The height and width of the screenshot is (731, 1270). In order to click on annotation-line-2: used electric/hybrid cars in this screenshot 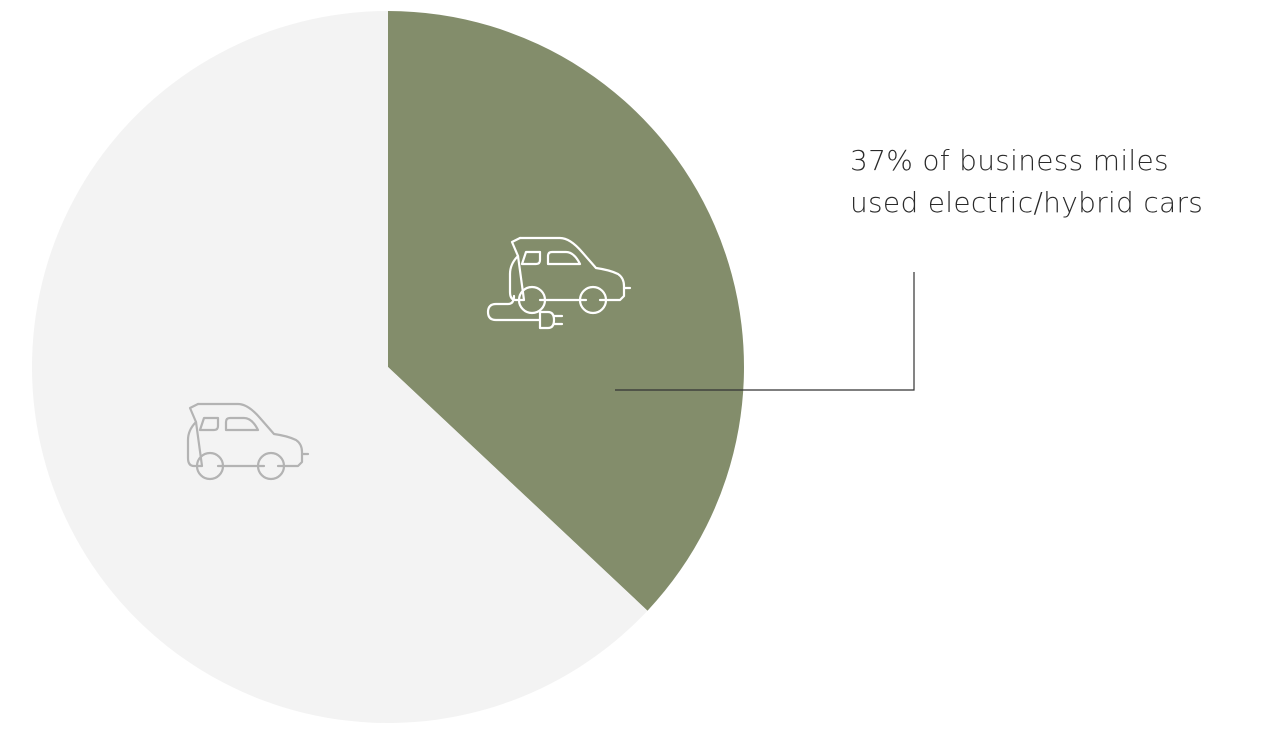, I will do `click(1027, 202)`.